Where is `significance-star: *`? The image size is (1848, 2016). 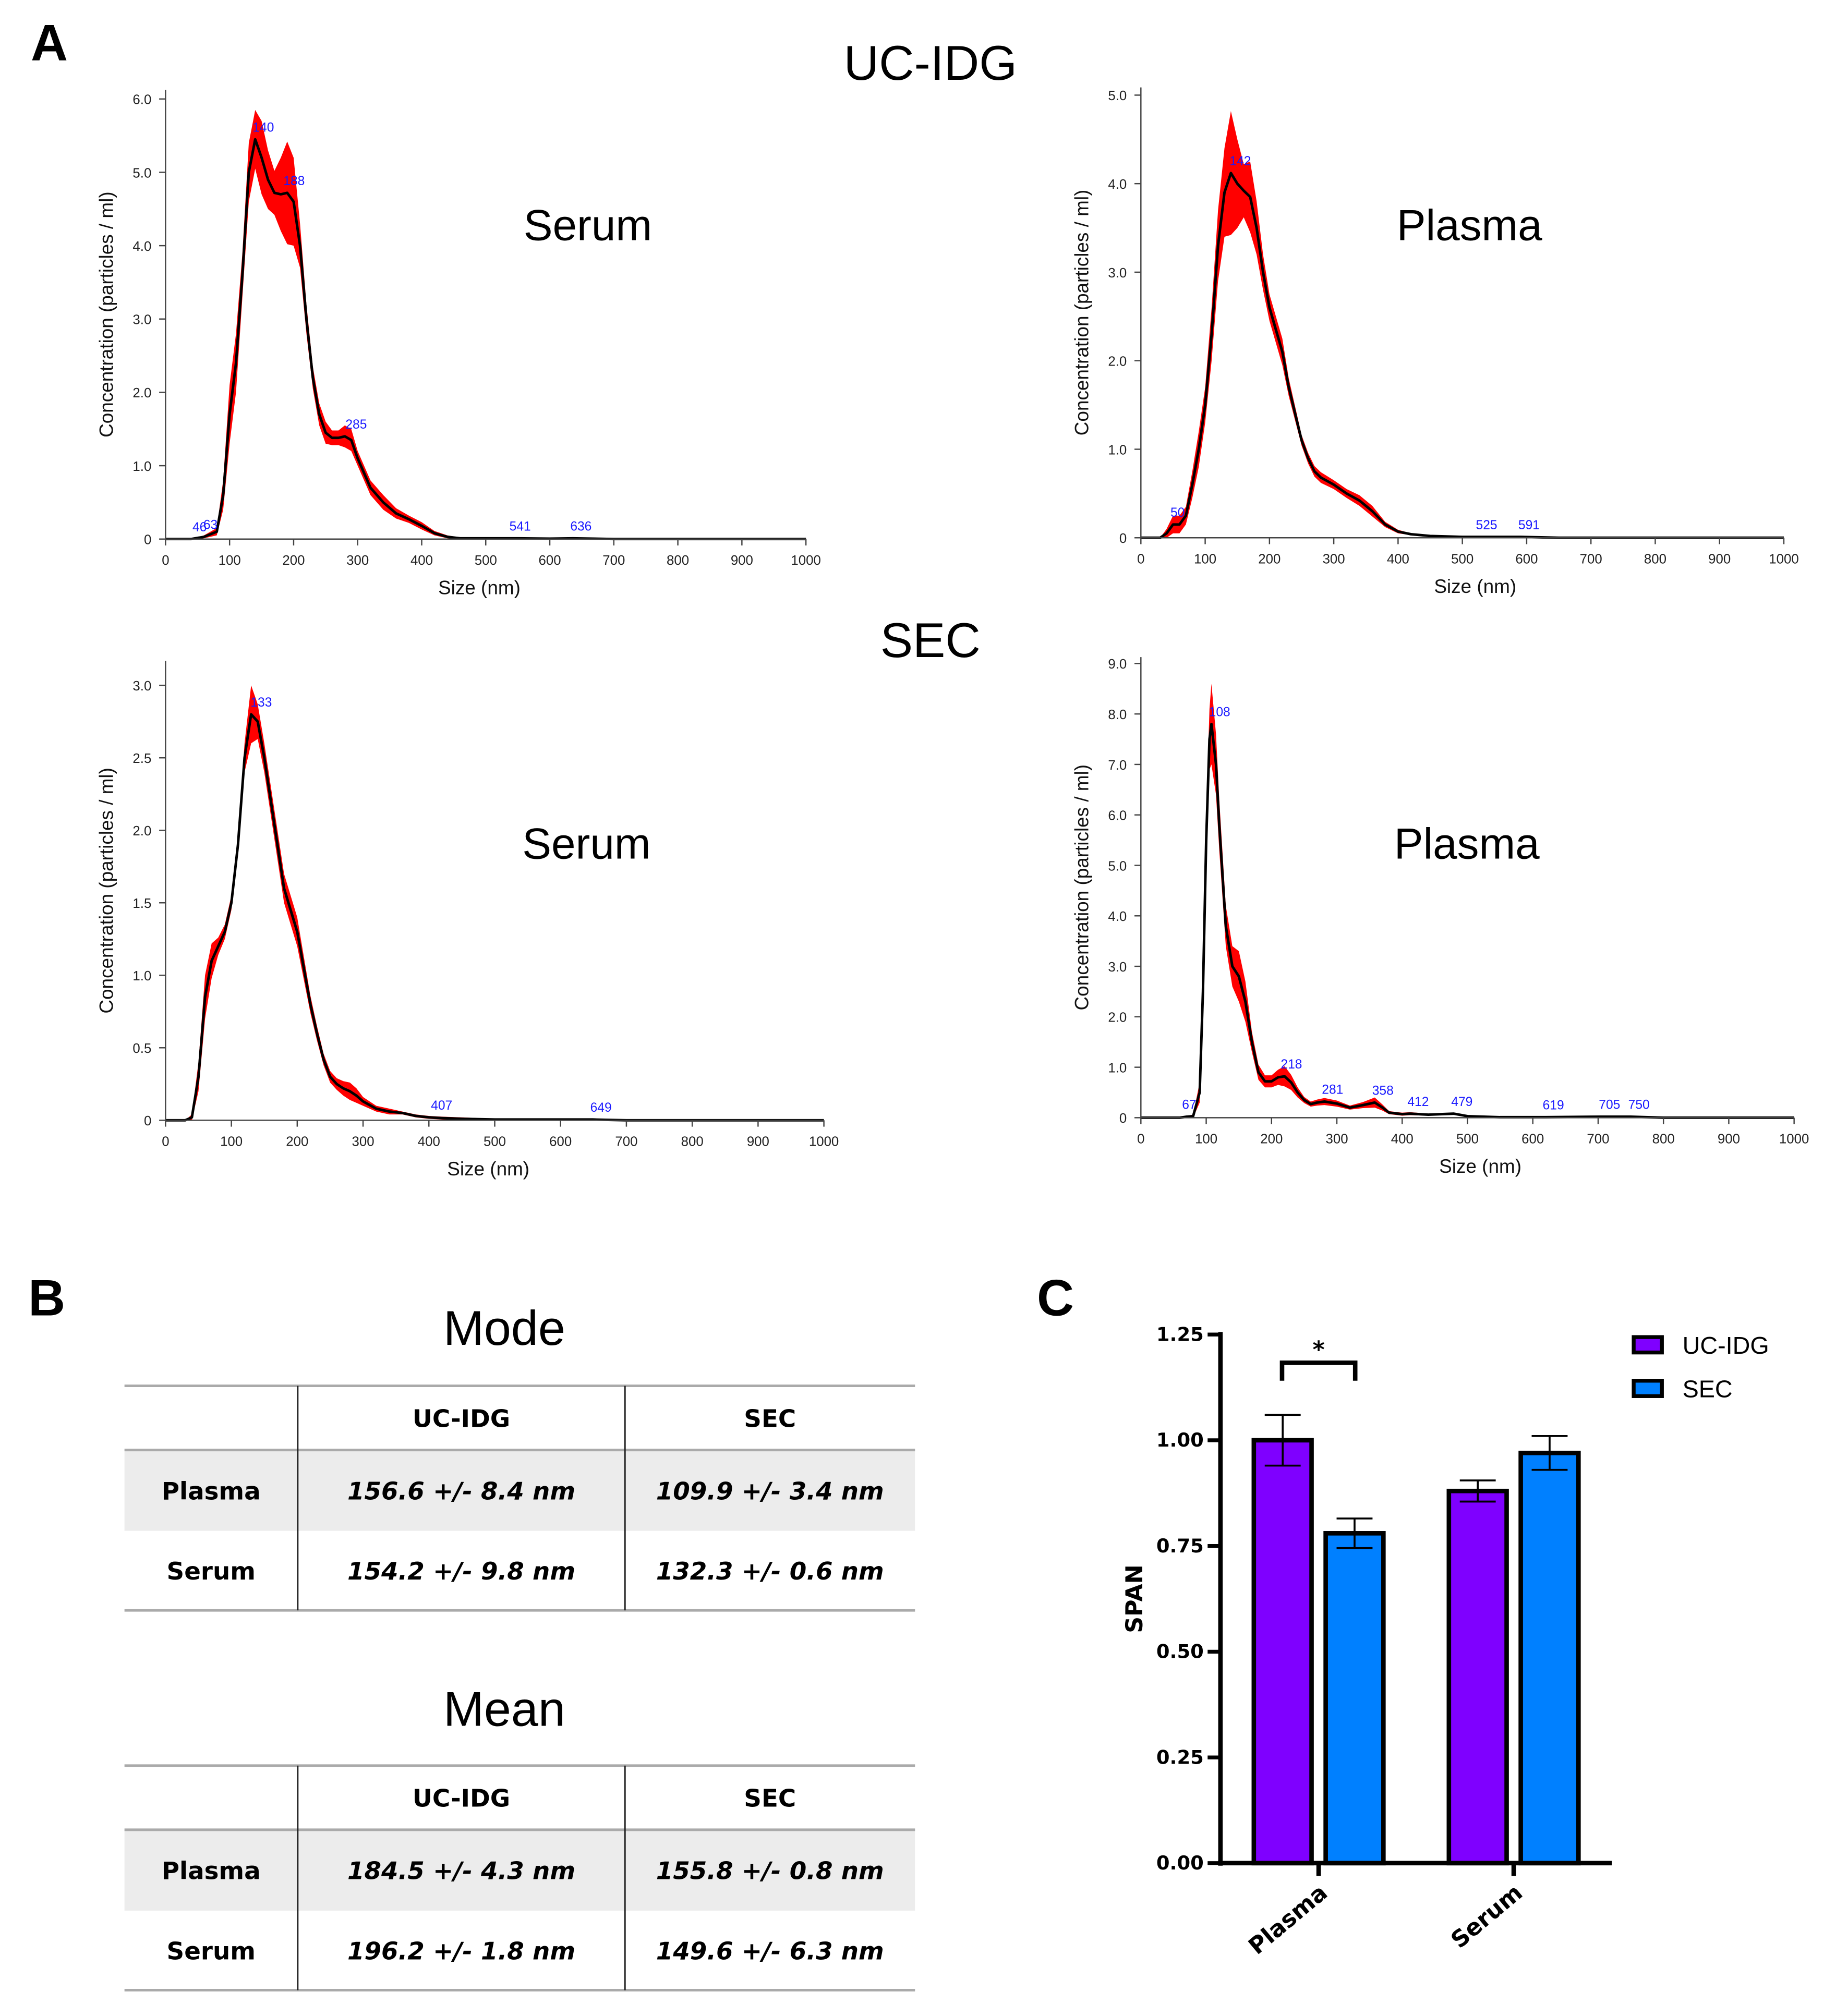 significance-star: * is located at coordinates (1319, 1350).